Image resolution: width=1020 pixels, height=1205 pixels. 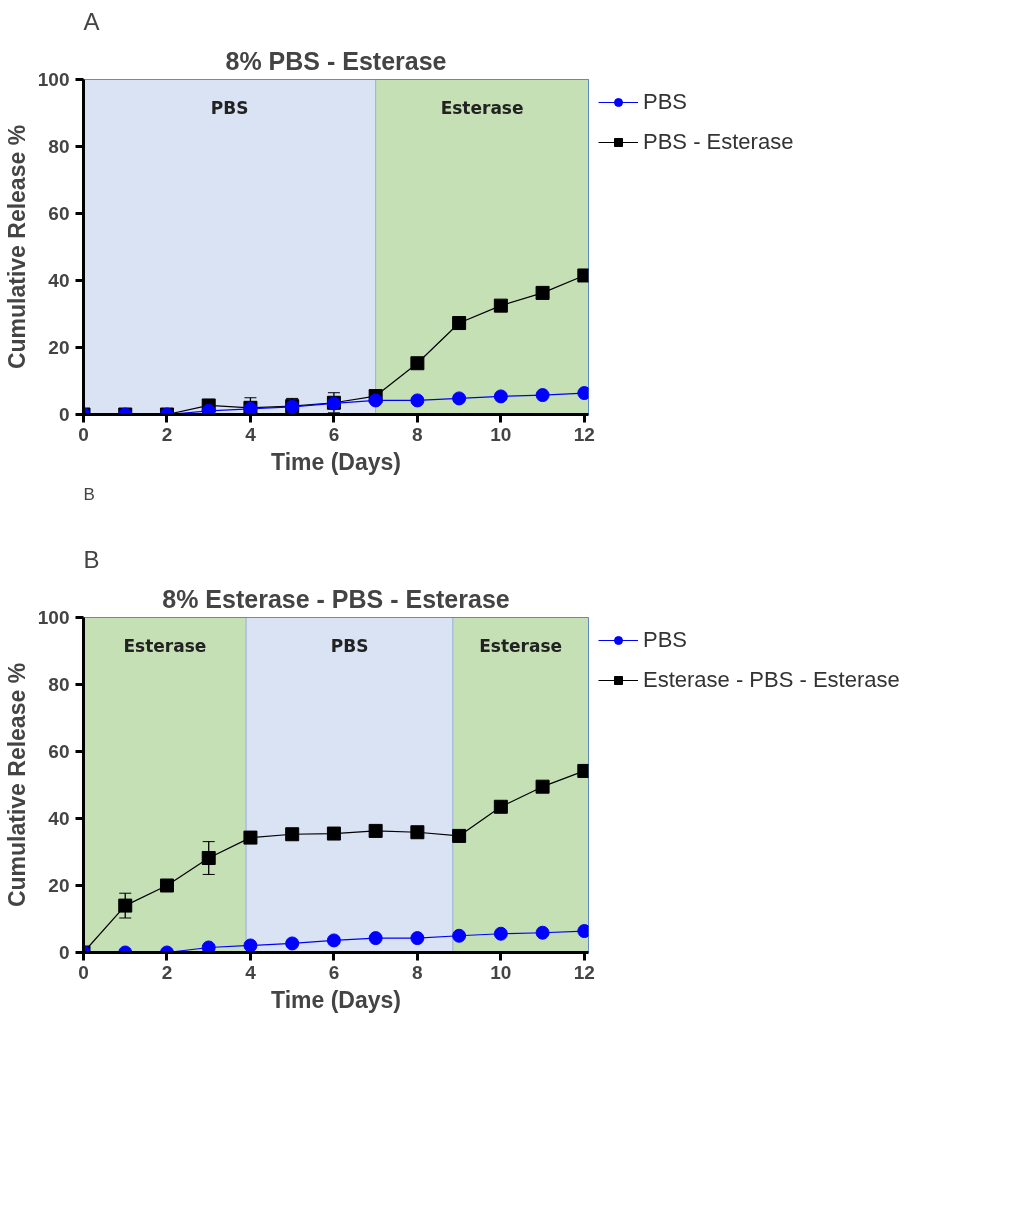 I want to click on legend-label: PBS - Esterase, so click(x=718, y=142).